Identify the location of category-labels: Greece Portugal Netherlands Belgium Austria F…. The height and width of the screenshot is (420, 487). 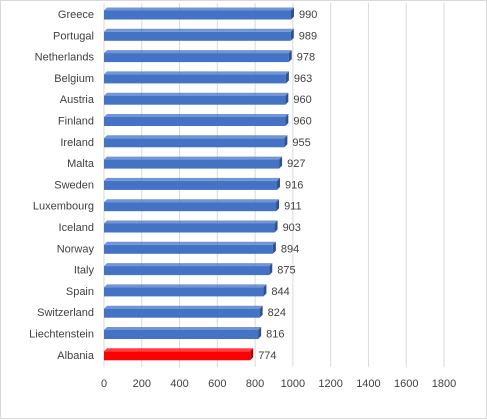
(62, 185).